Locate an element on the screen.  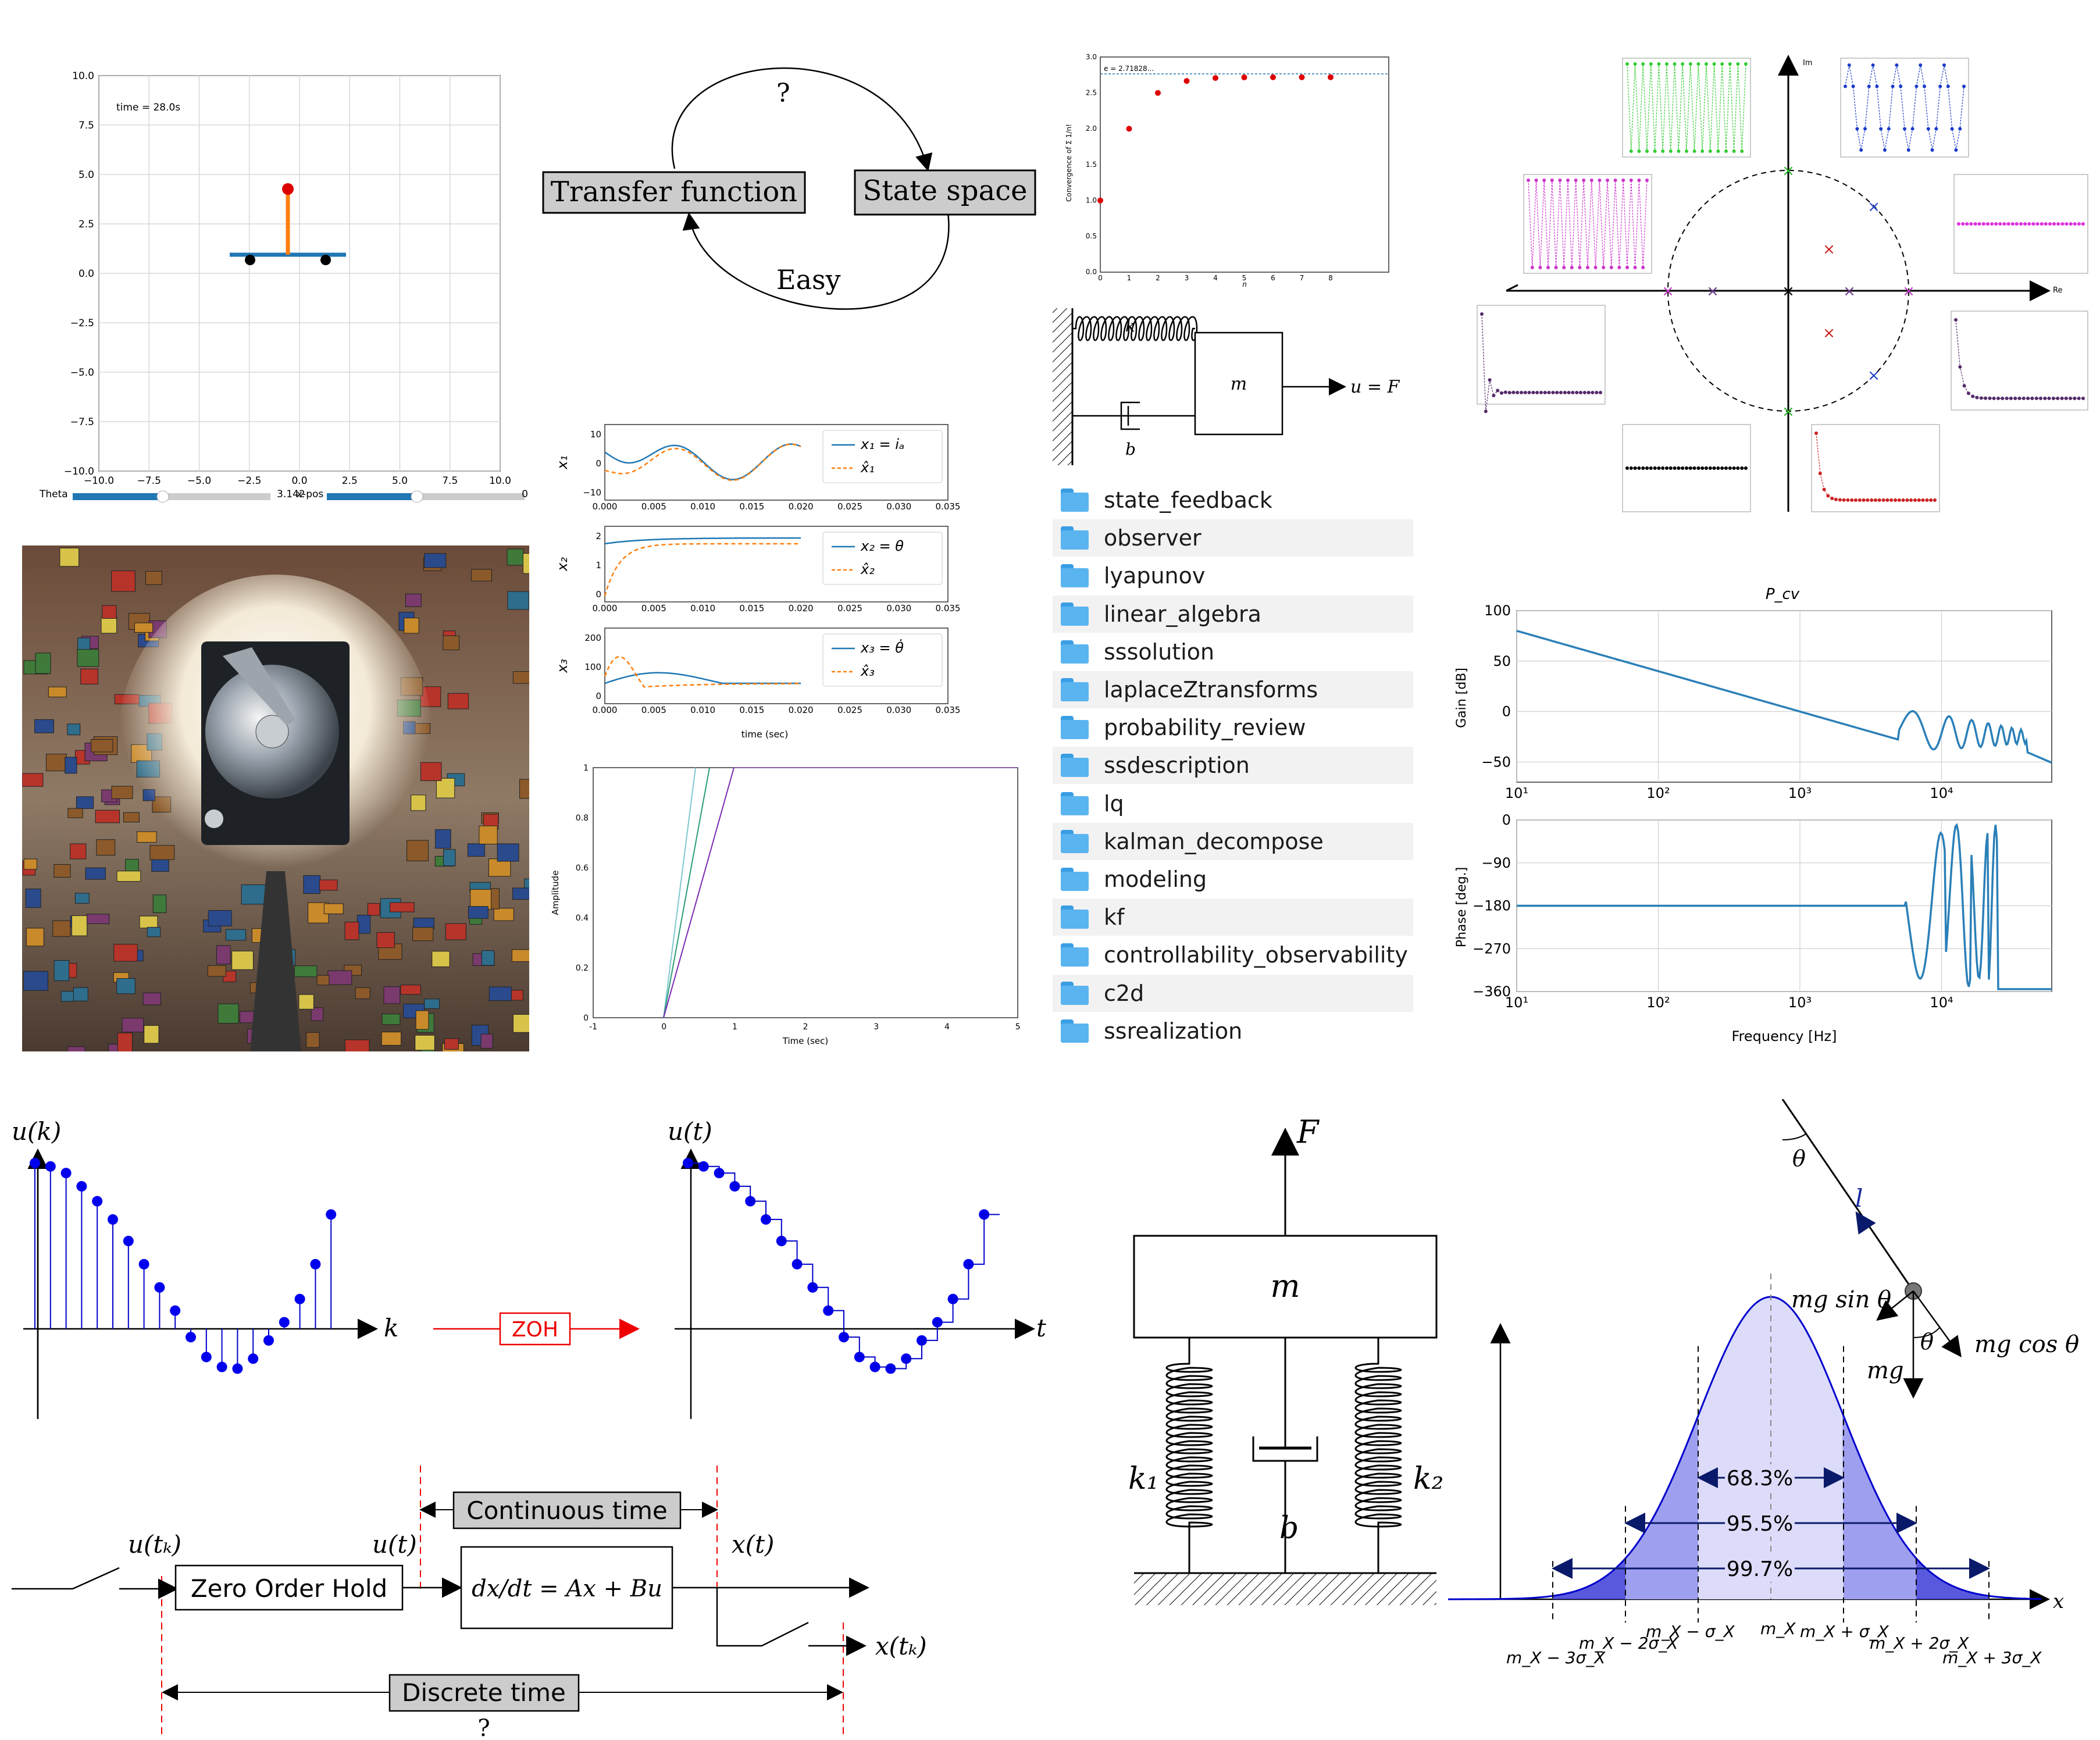
hdd-arm is located at coordinates (259, 686).